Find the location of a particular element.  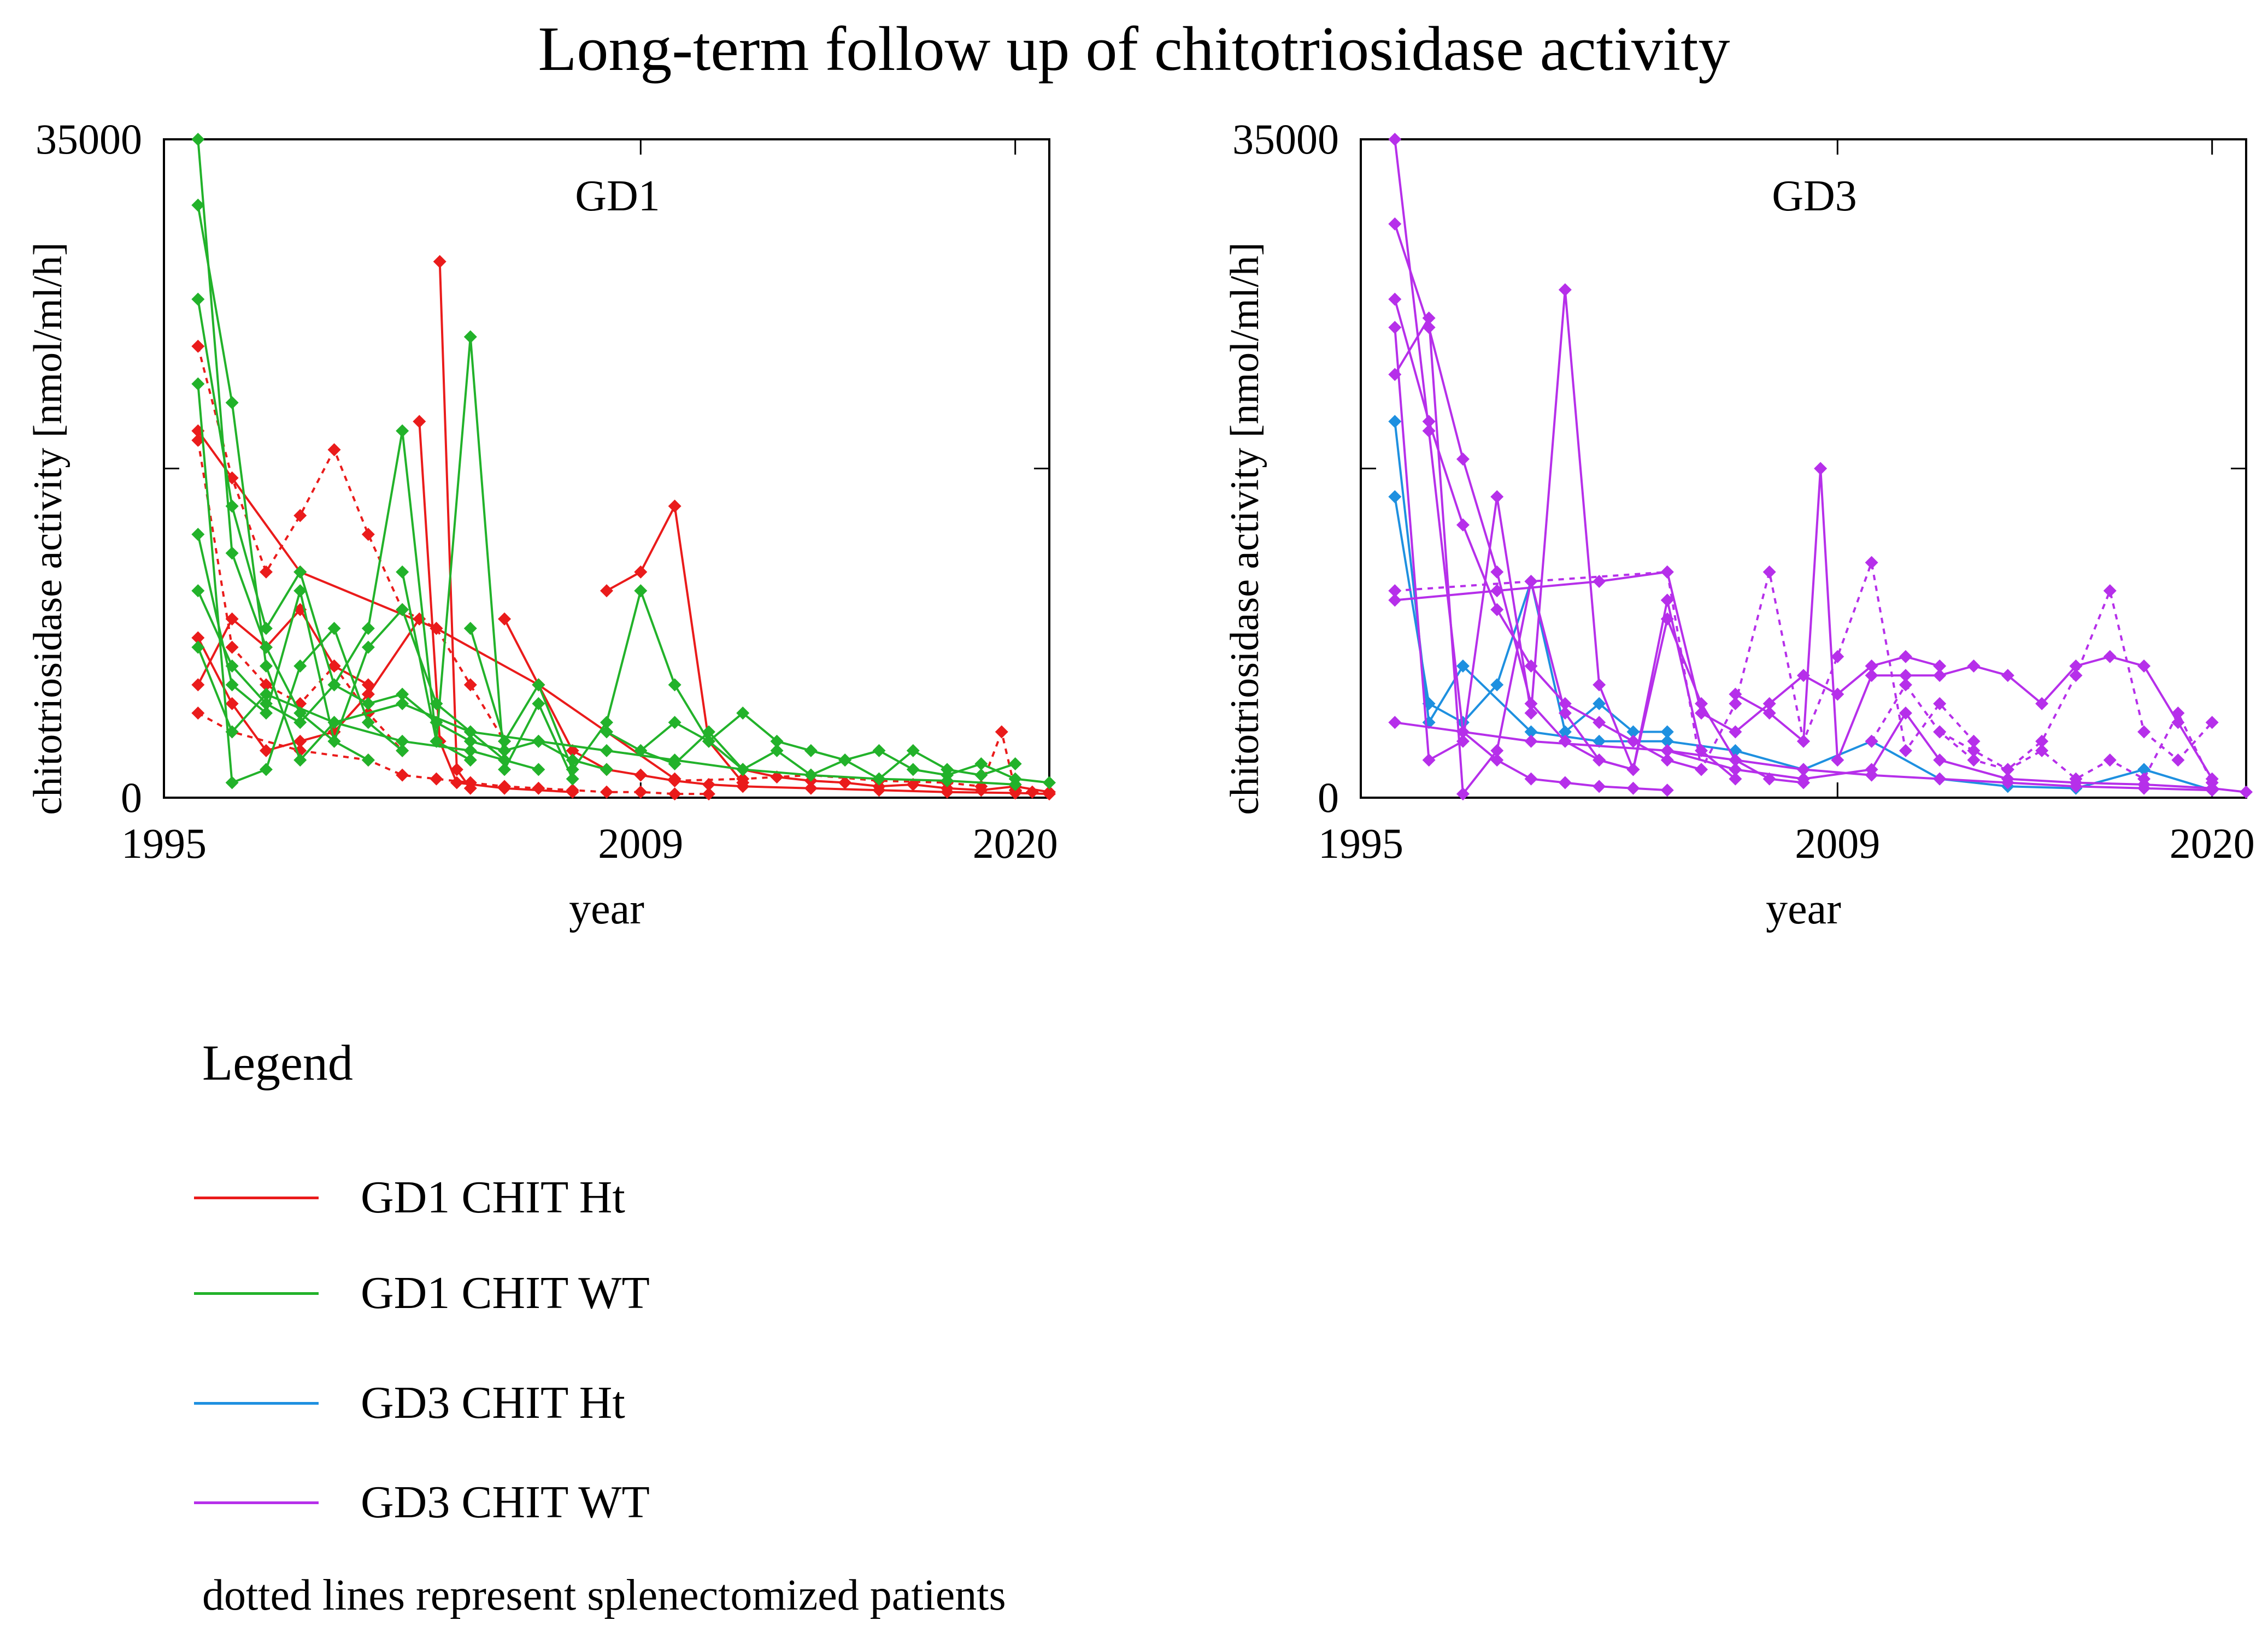

legend-item-gd3-ht: GD3 CHIT Ht is located at coordinates (576, 1403).